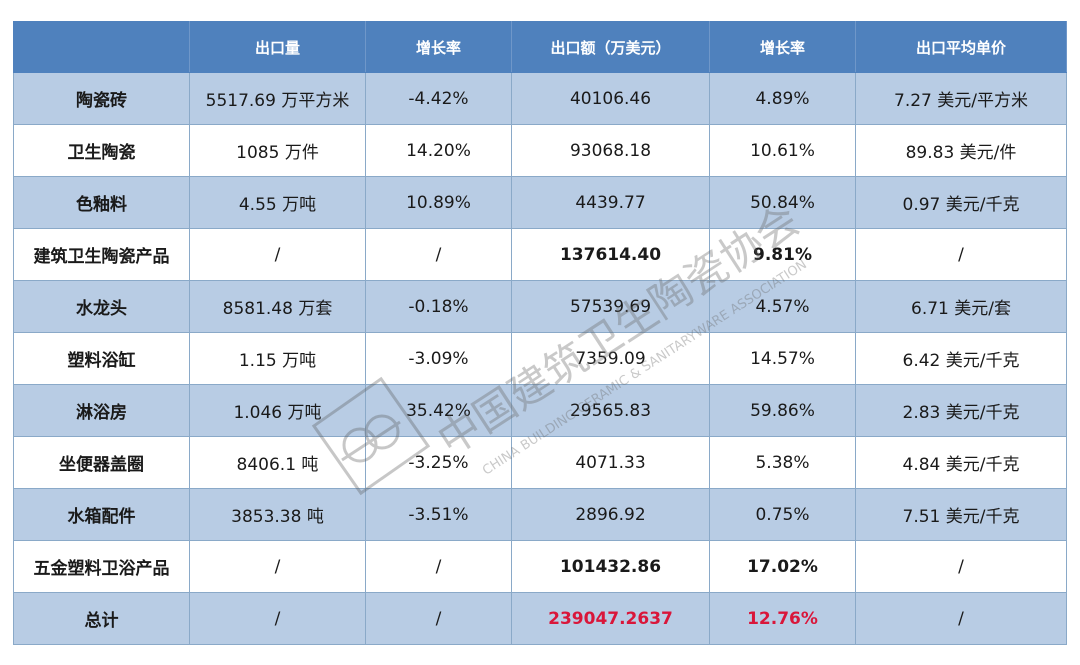 This screenshot has width=1080, height=665. What do you see at coordinates (610, 514) in the screenshot?
I see `cell-amount: 2896.92` at bounding box center [610, 514].